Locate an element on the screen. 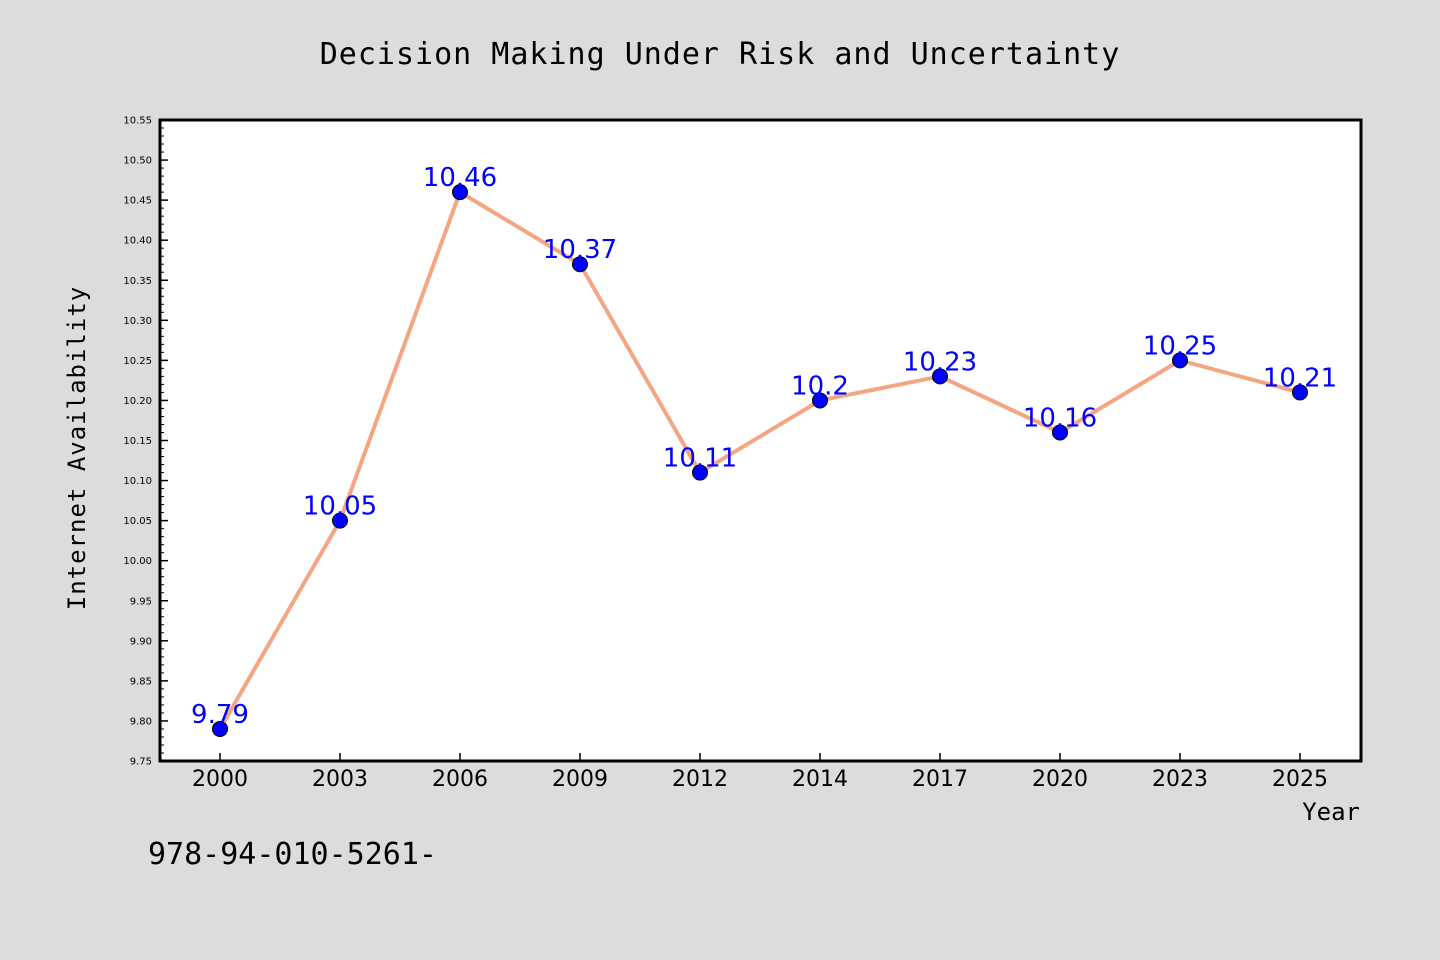 The width and height of the screenshot is (1440, 960). data-label: 10.2 is located at coordinates (820, 386).